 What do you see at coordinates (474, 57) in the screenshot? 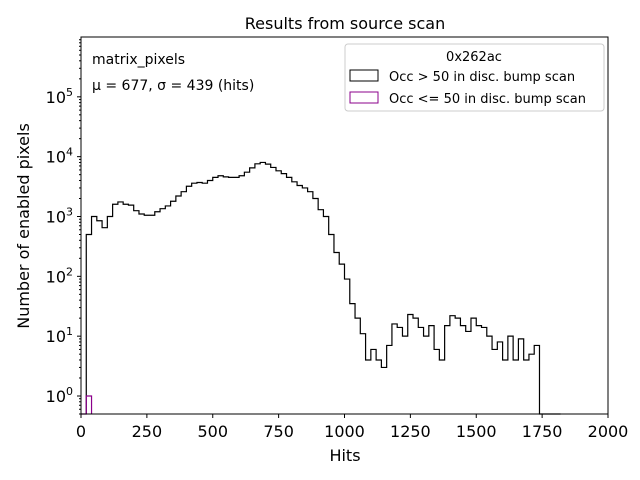
I see `legend-title: 0x262ac` at bounding box center [474, 57].